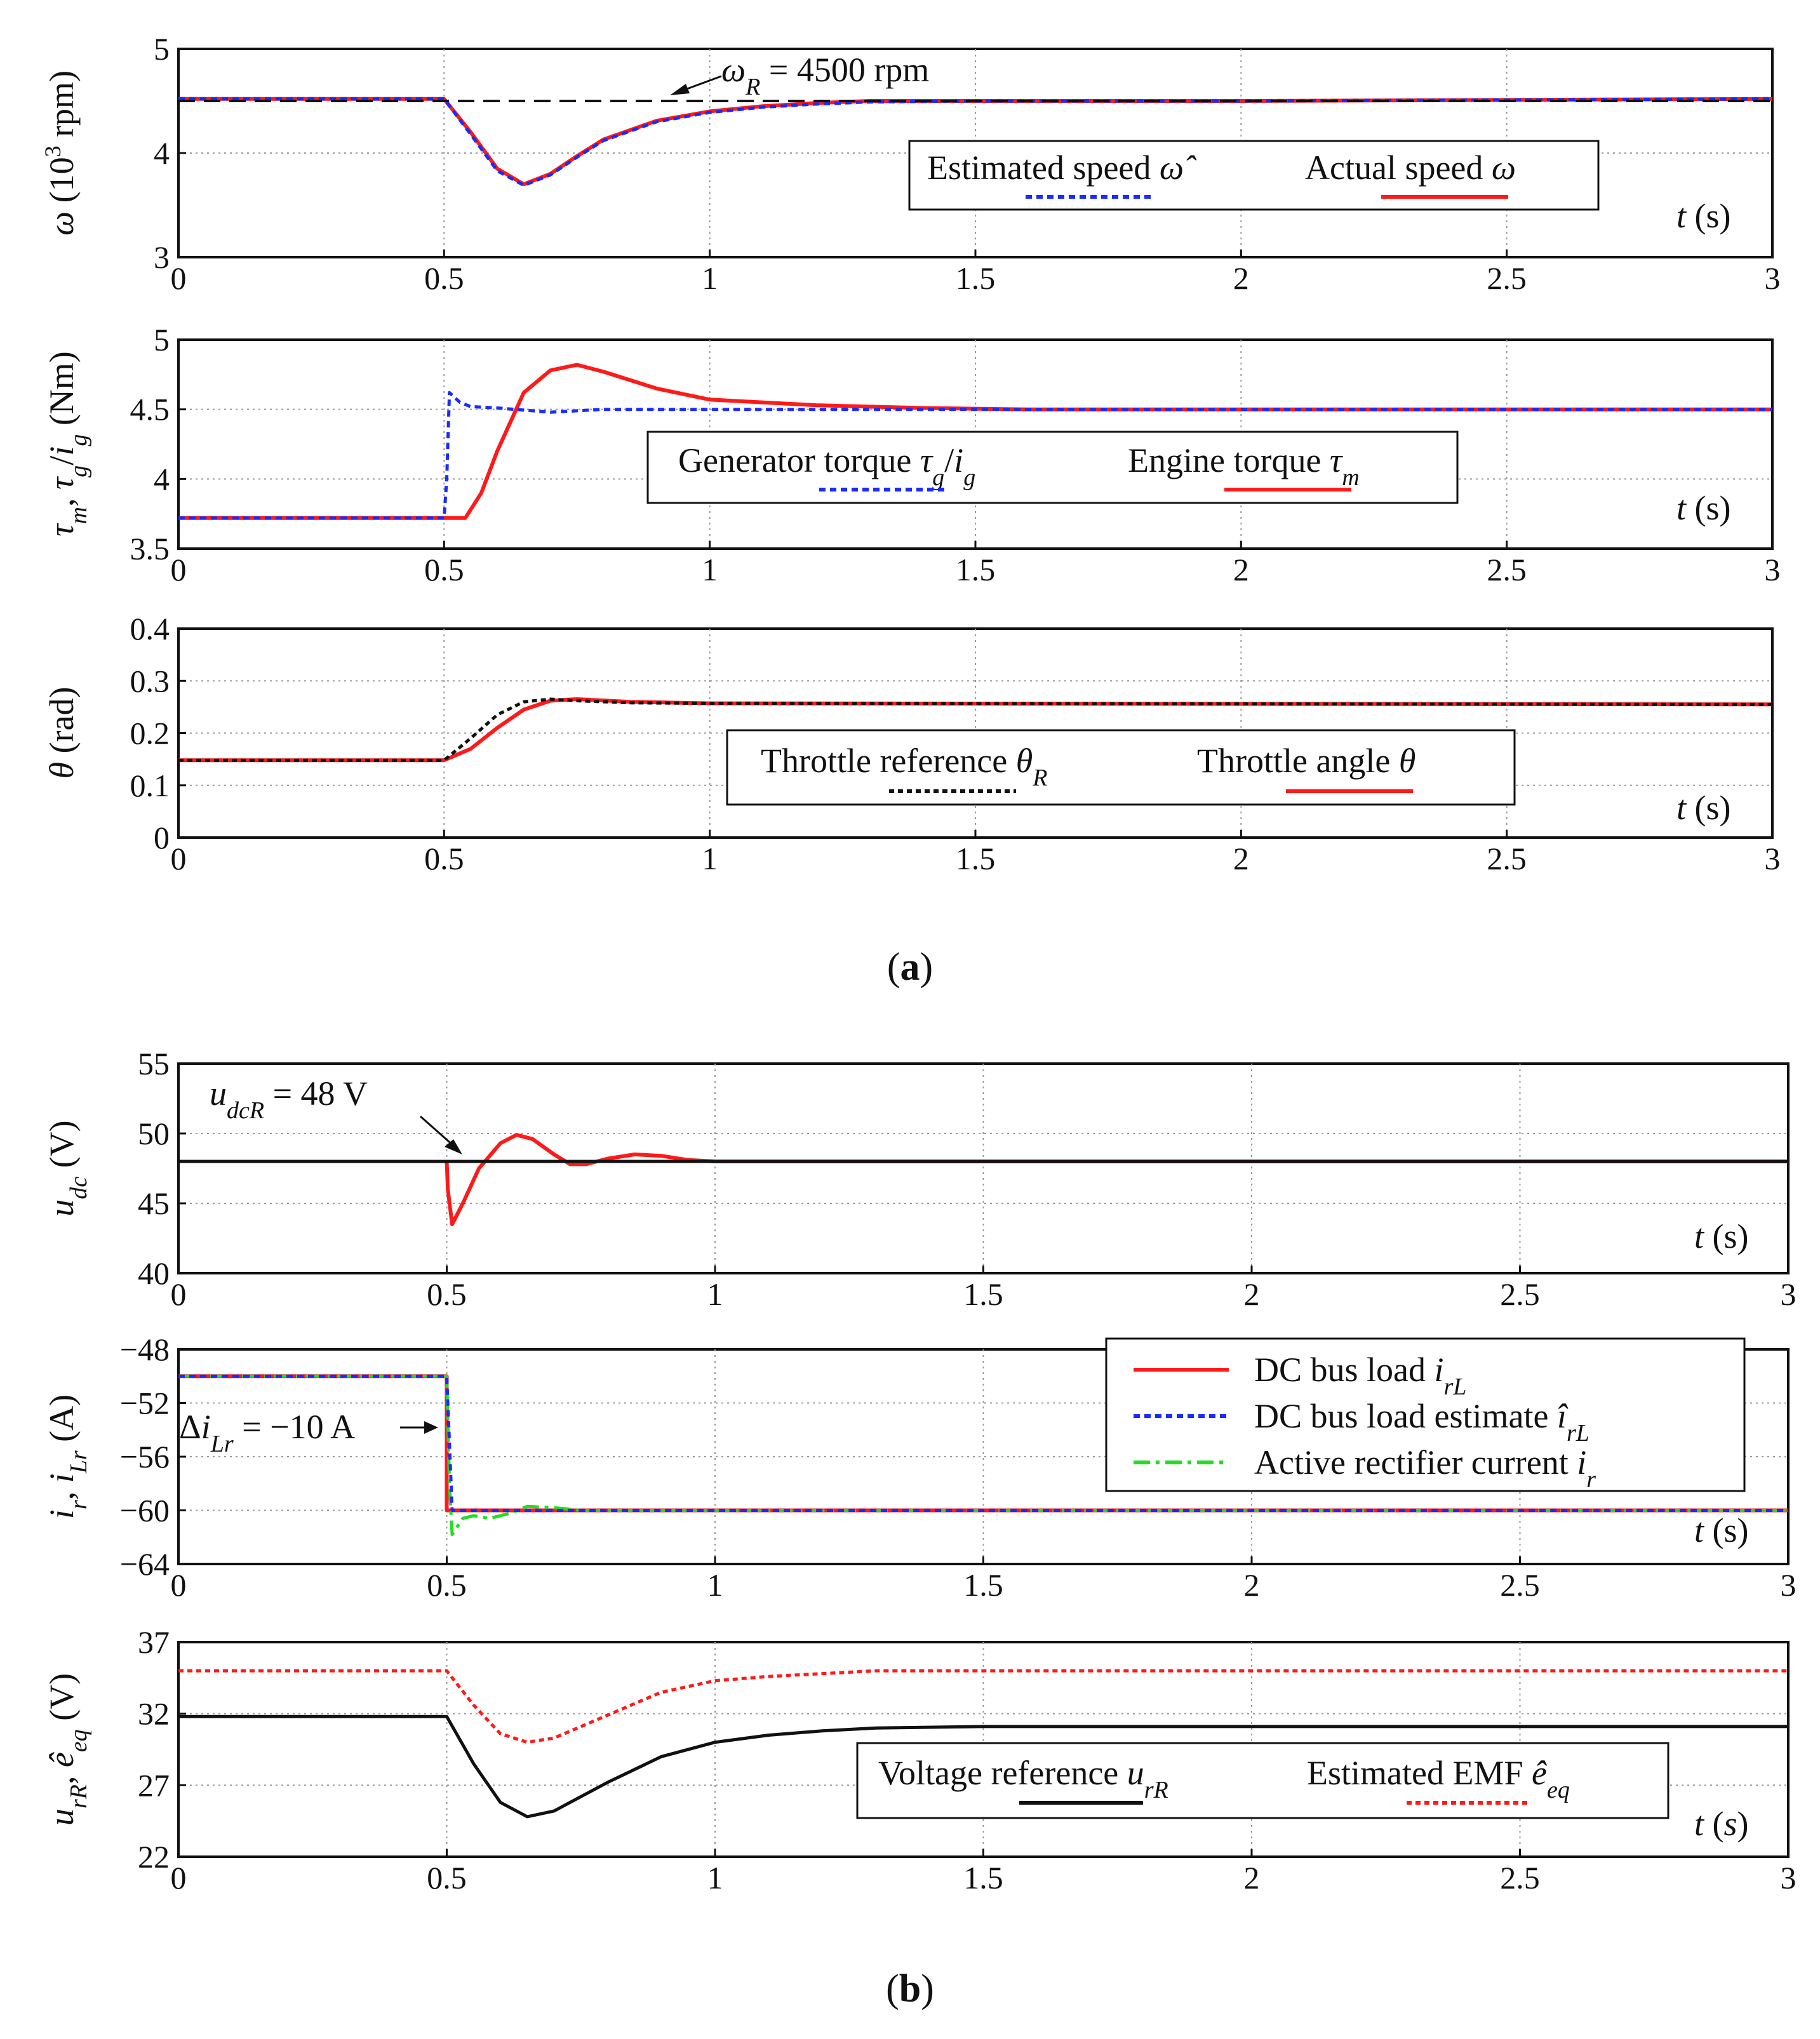 This screenshot has height=2039, width=1820. I want to click on currents-x-axis-label: t (s), so click(1721, 1530).